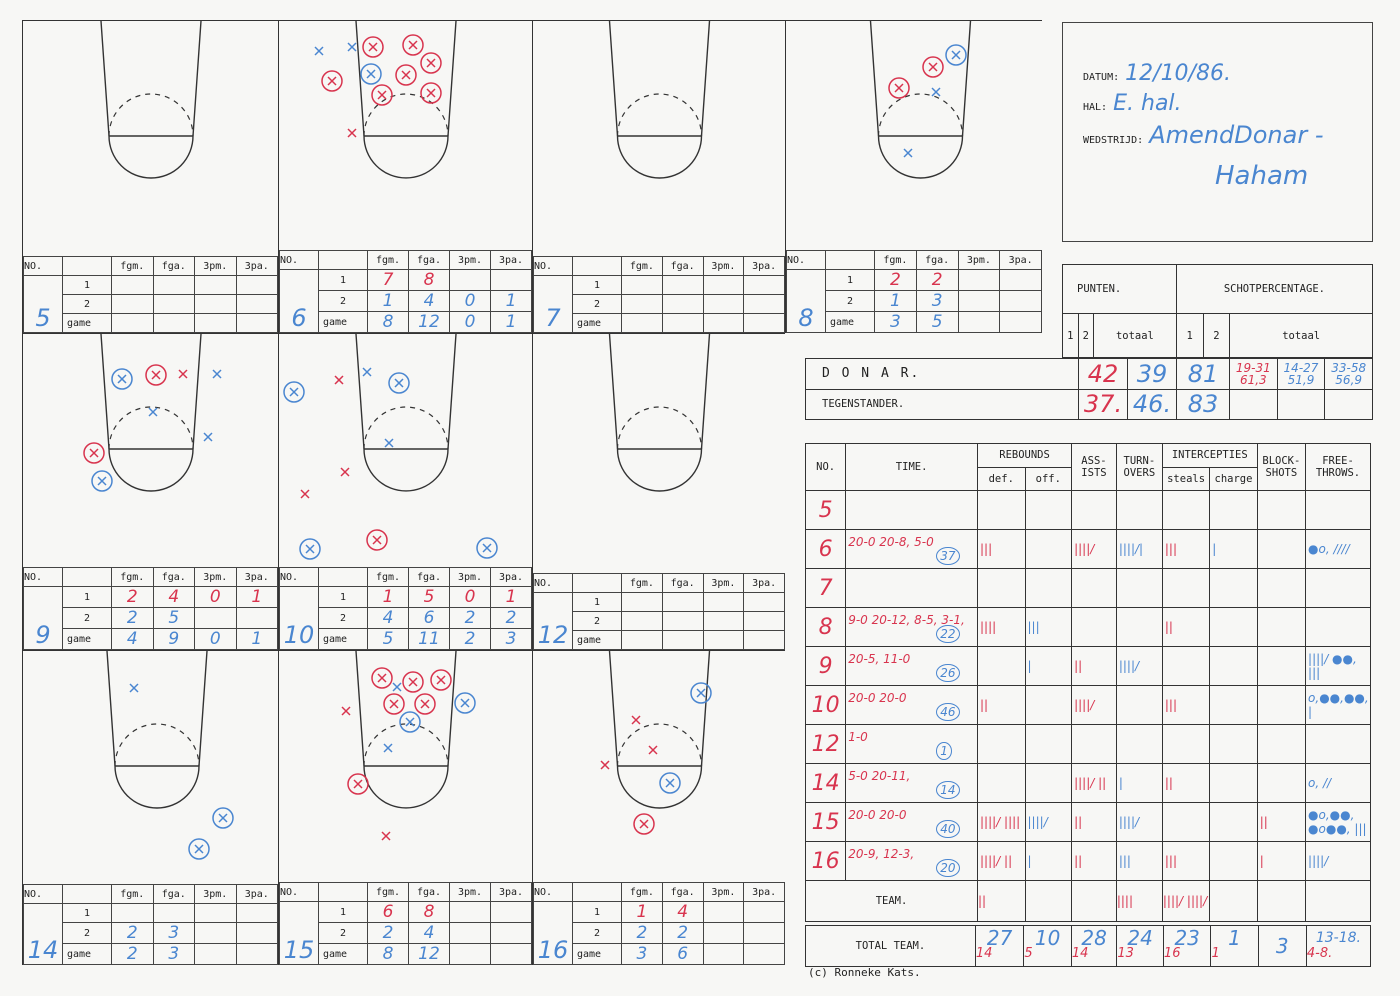 The height and width of the screenshot is (996, 1400). I want to click on 3pm-header: 3pm., so click(723, 892).